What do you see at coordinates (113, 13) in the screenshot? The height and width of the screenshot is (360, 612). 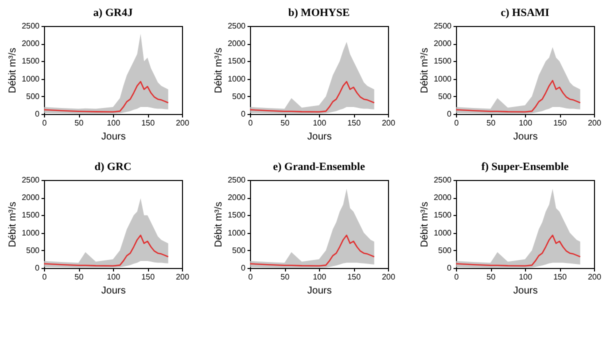 I see `chart-title: a) GR4J` at bounding box center [113, 13].